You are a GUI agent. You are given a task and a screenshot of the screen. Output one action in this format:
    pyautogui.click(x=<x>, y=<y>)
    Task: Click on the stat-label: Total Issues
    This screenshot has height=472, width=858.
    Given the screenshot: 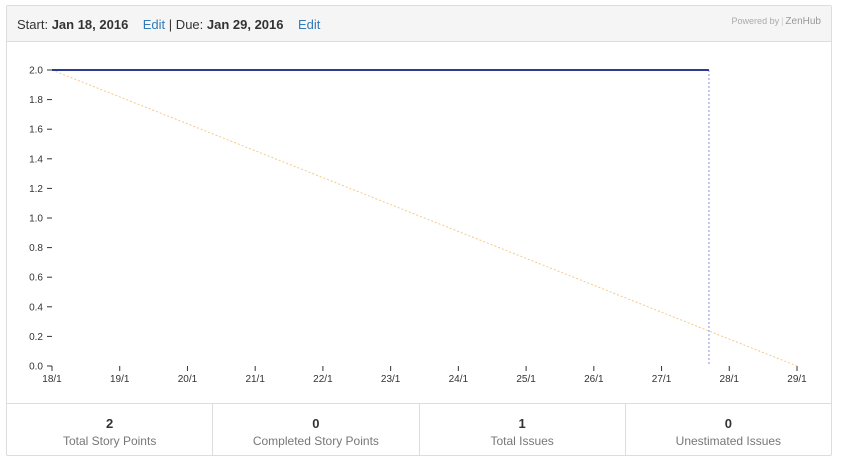 What is the action you would take?
    pyautogui.click(x=522, y=441)
    